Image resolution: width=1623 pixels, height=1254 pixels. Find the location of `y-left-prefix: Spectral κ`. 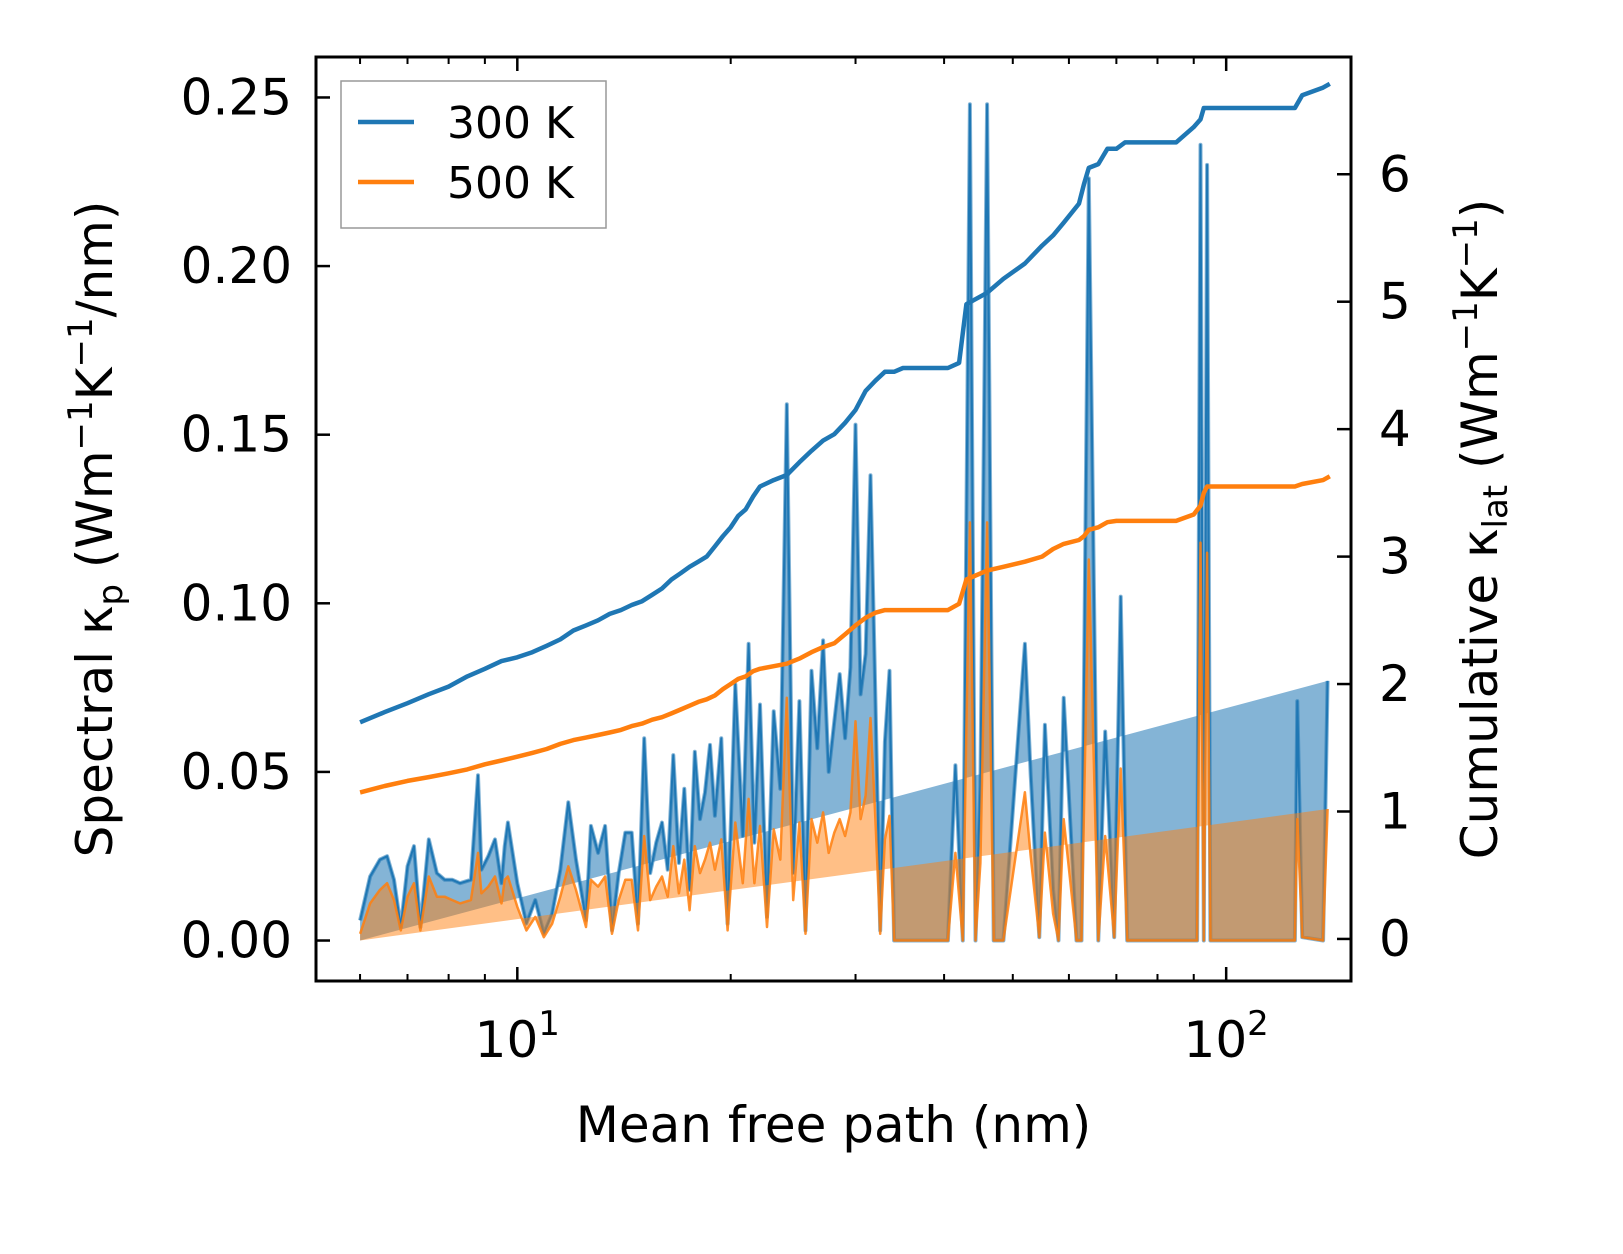

y-left-prefix: Spectral κ is located at coordinates (95, 732).